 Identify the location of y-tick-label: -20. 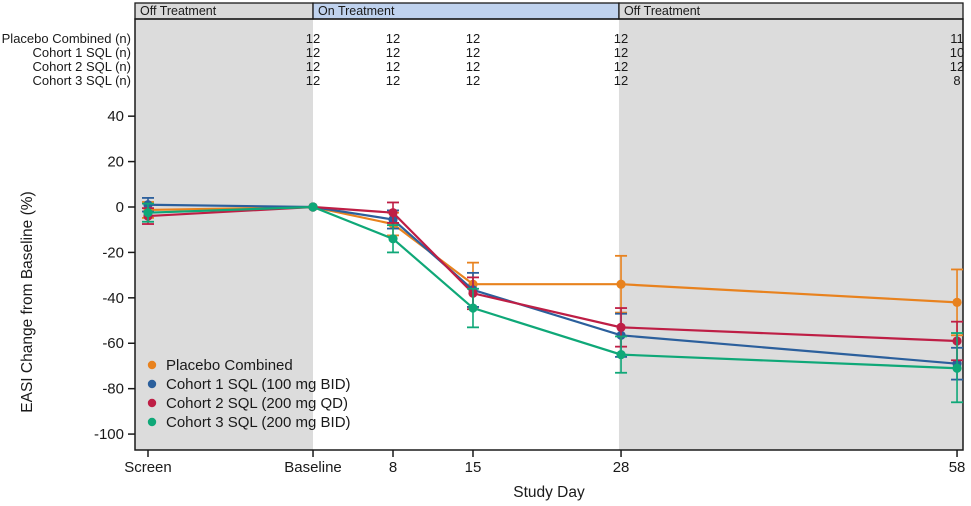
(113, 252).